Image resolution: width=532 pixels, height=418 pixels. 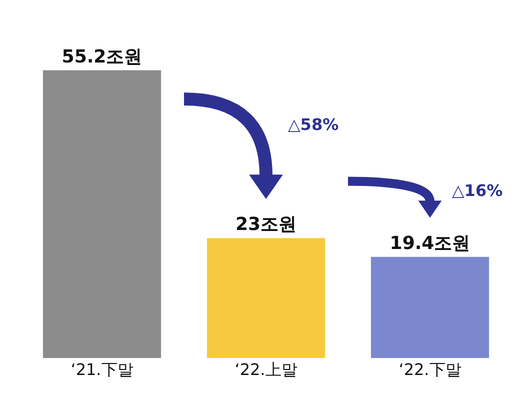 I want to click on annotation: △58%, so click(x=313, y=124).